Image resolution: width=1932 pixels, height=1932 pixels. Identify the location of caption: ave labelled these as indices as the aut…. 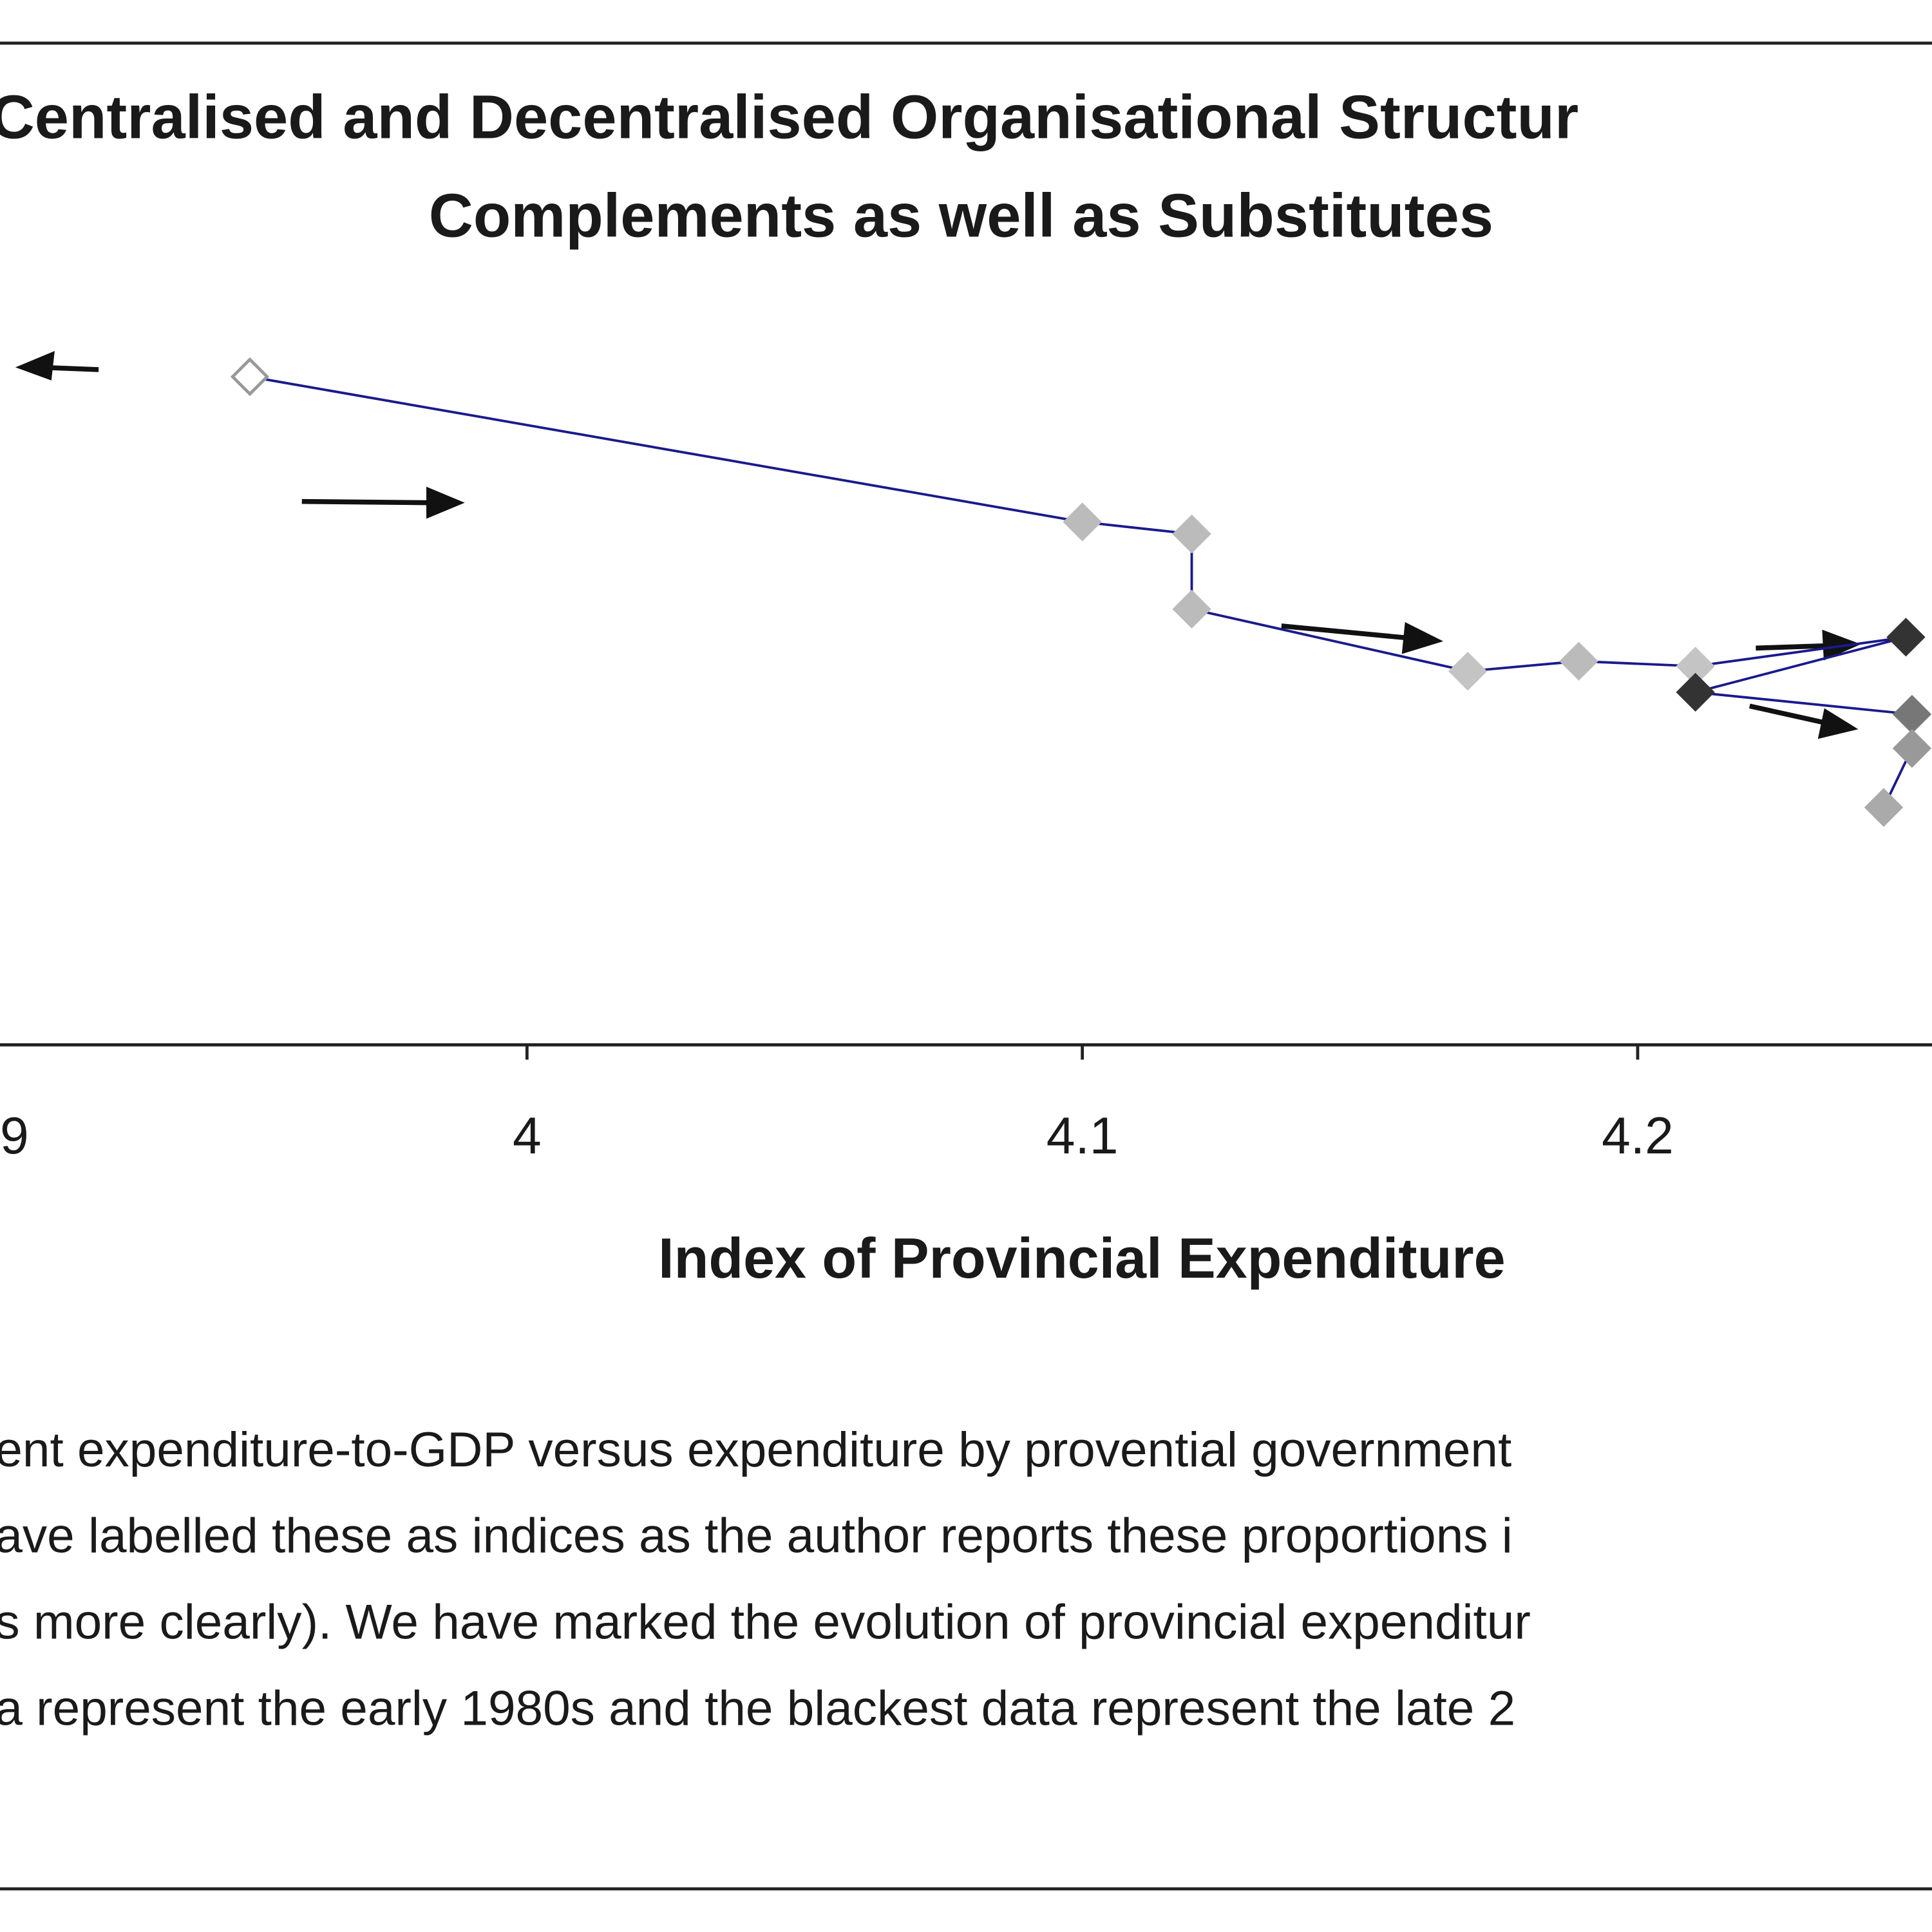
(756, 1537).